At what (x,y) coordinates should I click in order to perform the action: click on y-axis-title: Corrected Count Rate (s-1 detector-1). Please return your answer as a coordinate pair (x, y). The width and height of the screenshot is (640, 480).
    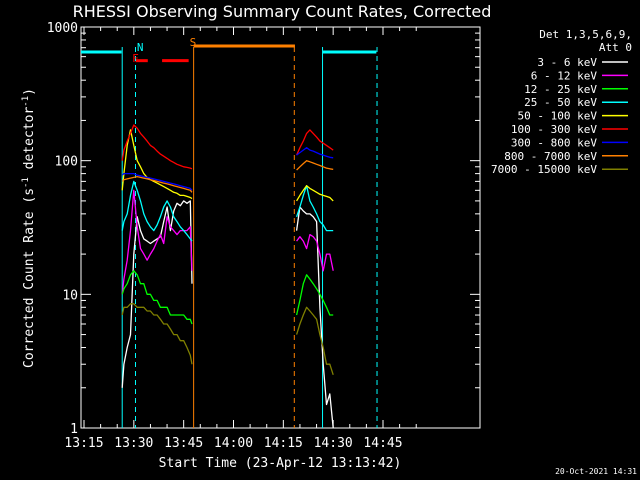
    Looking at the image, I should click on (29, 228).